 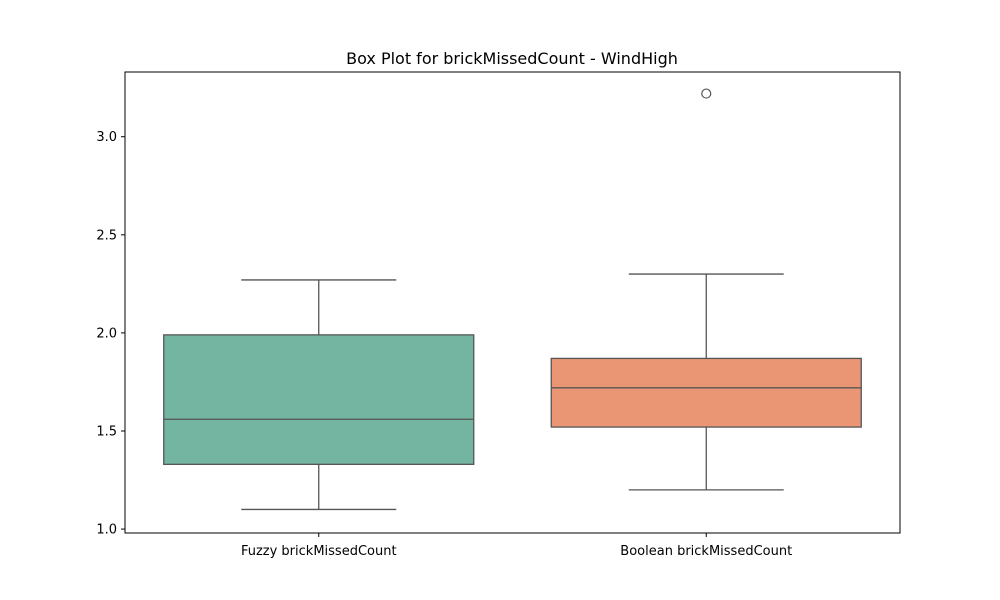 What do you see at coordinates (106, 235) in the screenshot?
I see `y-tick-label: 2.5` at bounding box center [106, 235].